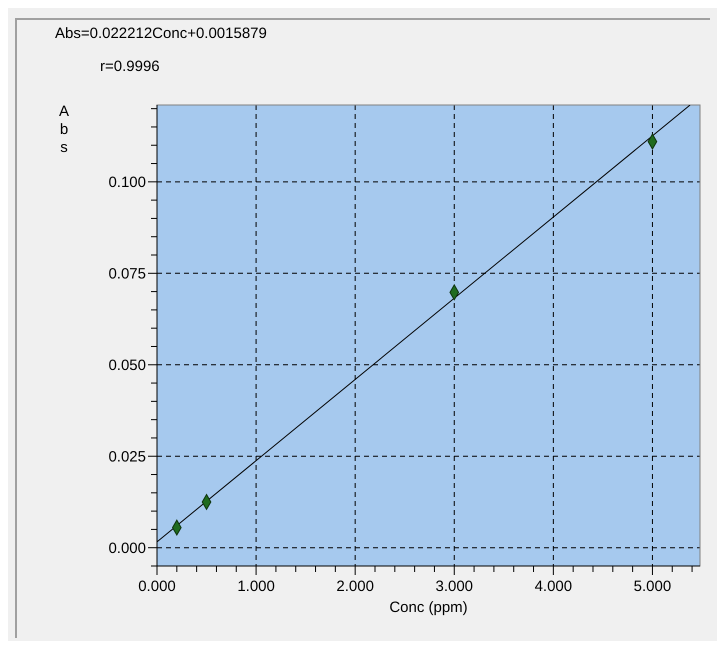 The height and width of the screenshot is (649, 725). I want to click on x-axis-title: Conc (ppm), so click(428, 607).